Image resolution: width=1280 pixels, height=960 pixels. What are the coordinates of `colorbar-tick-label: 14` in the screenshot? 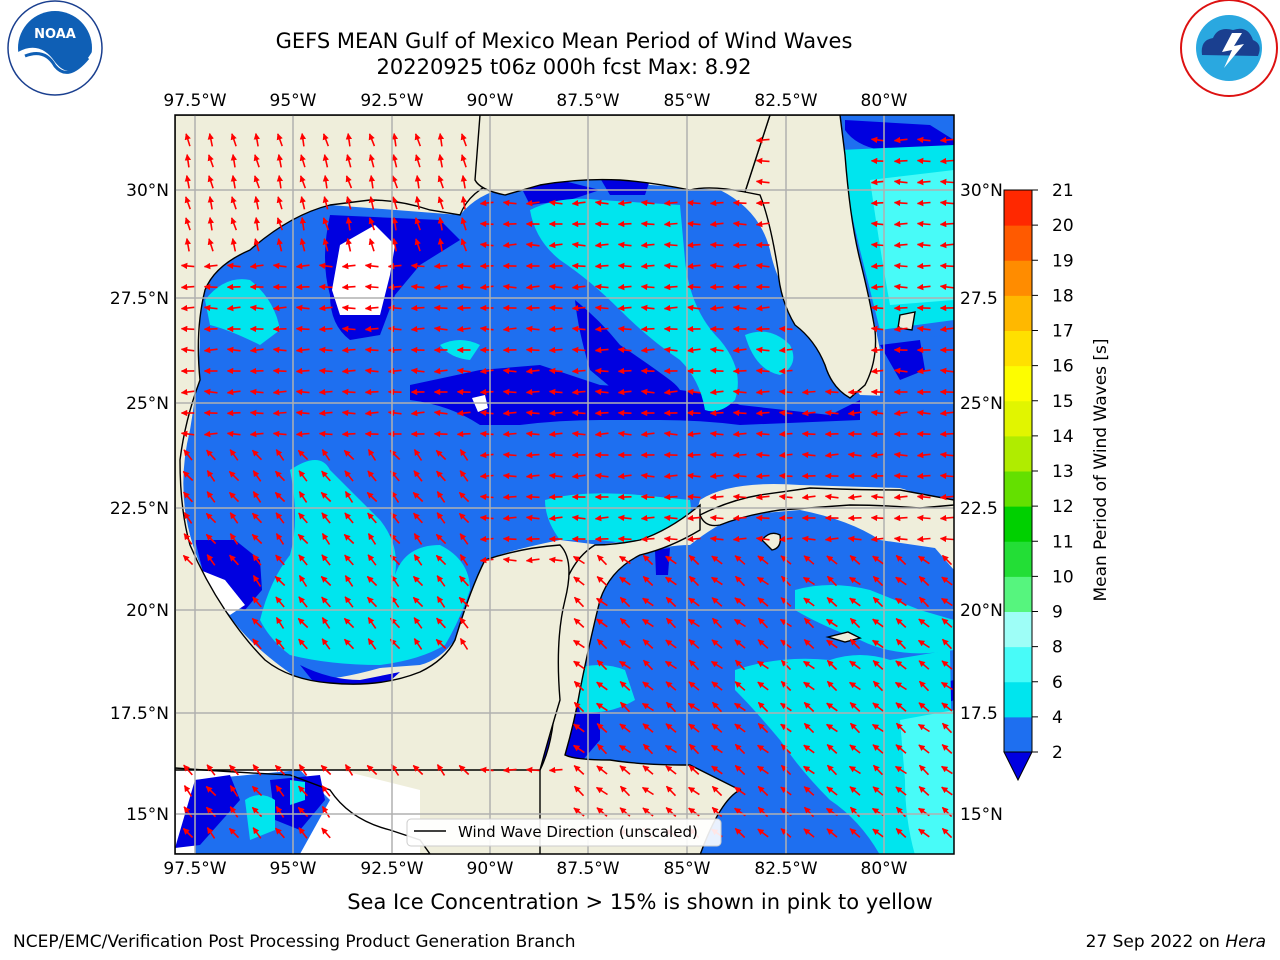 It's located at (1063, 437).